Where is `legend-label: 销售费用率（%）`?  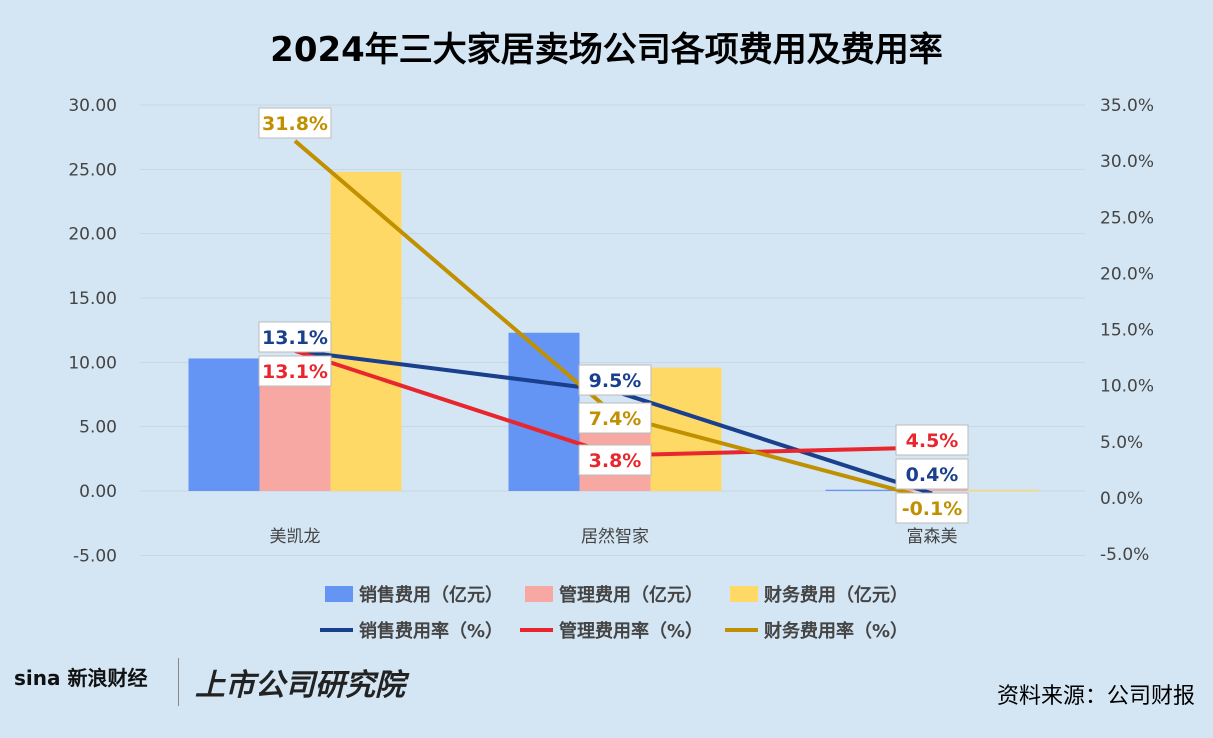
legend-label: 销售费用率（%） is located at coordinates (431, 631).